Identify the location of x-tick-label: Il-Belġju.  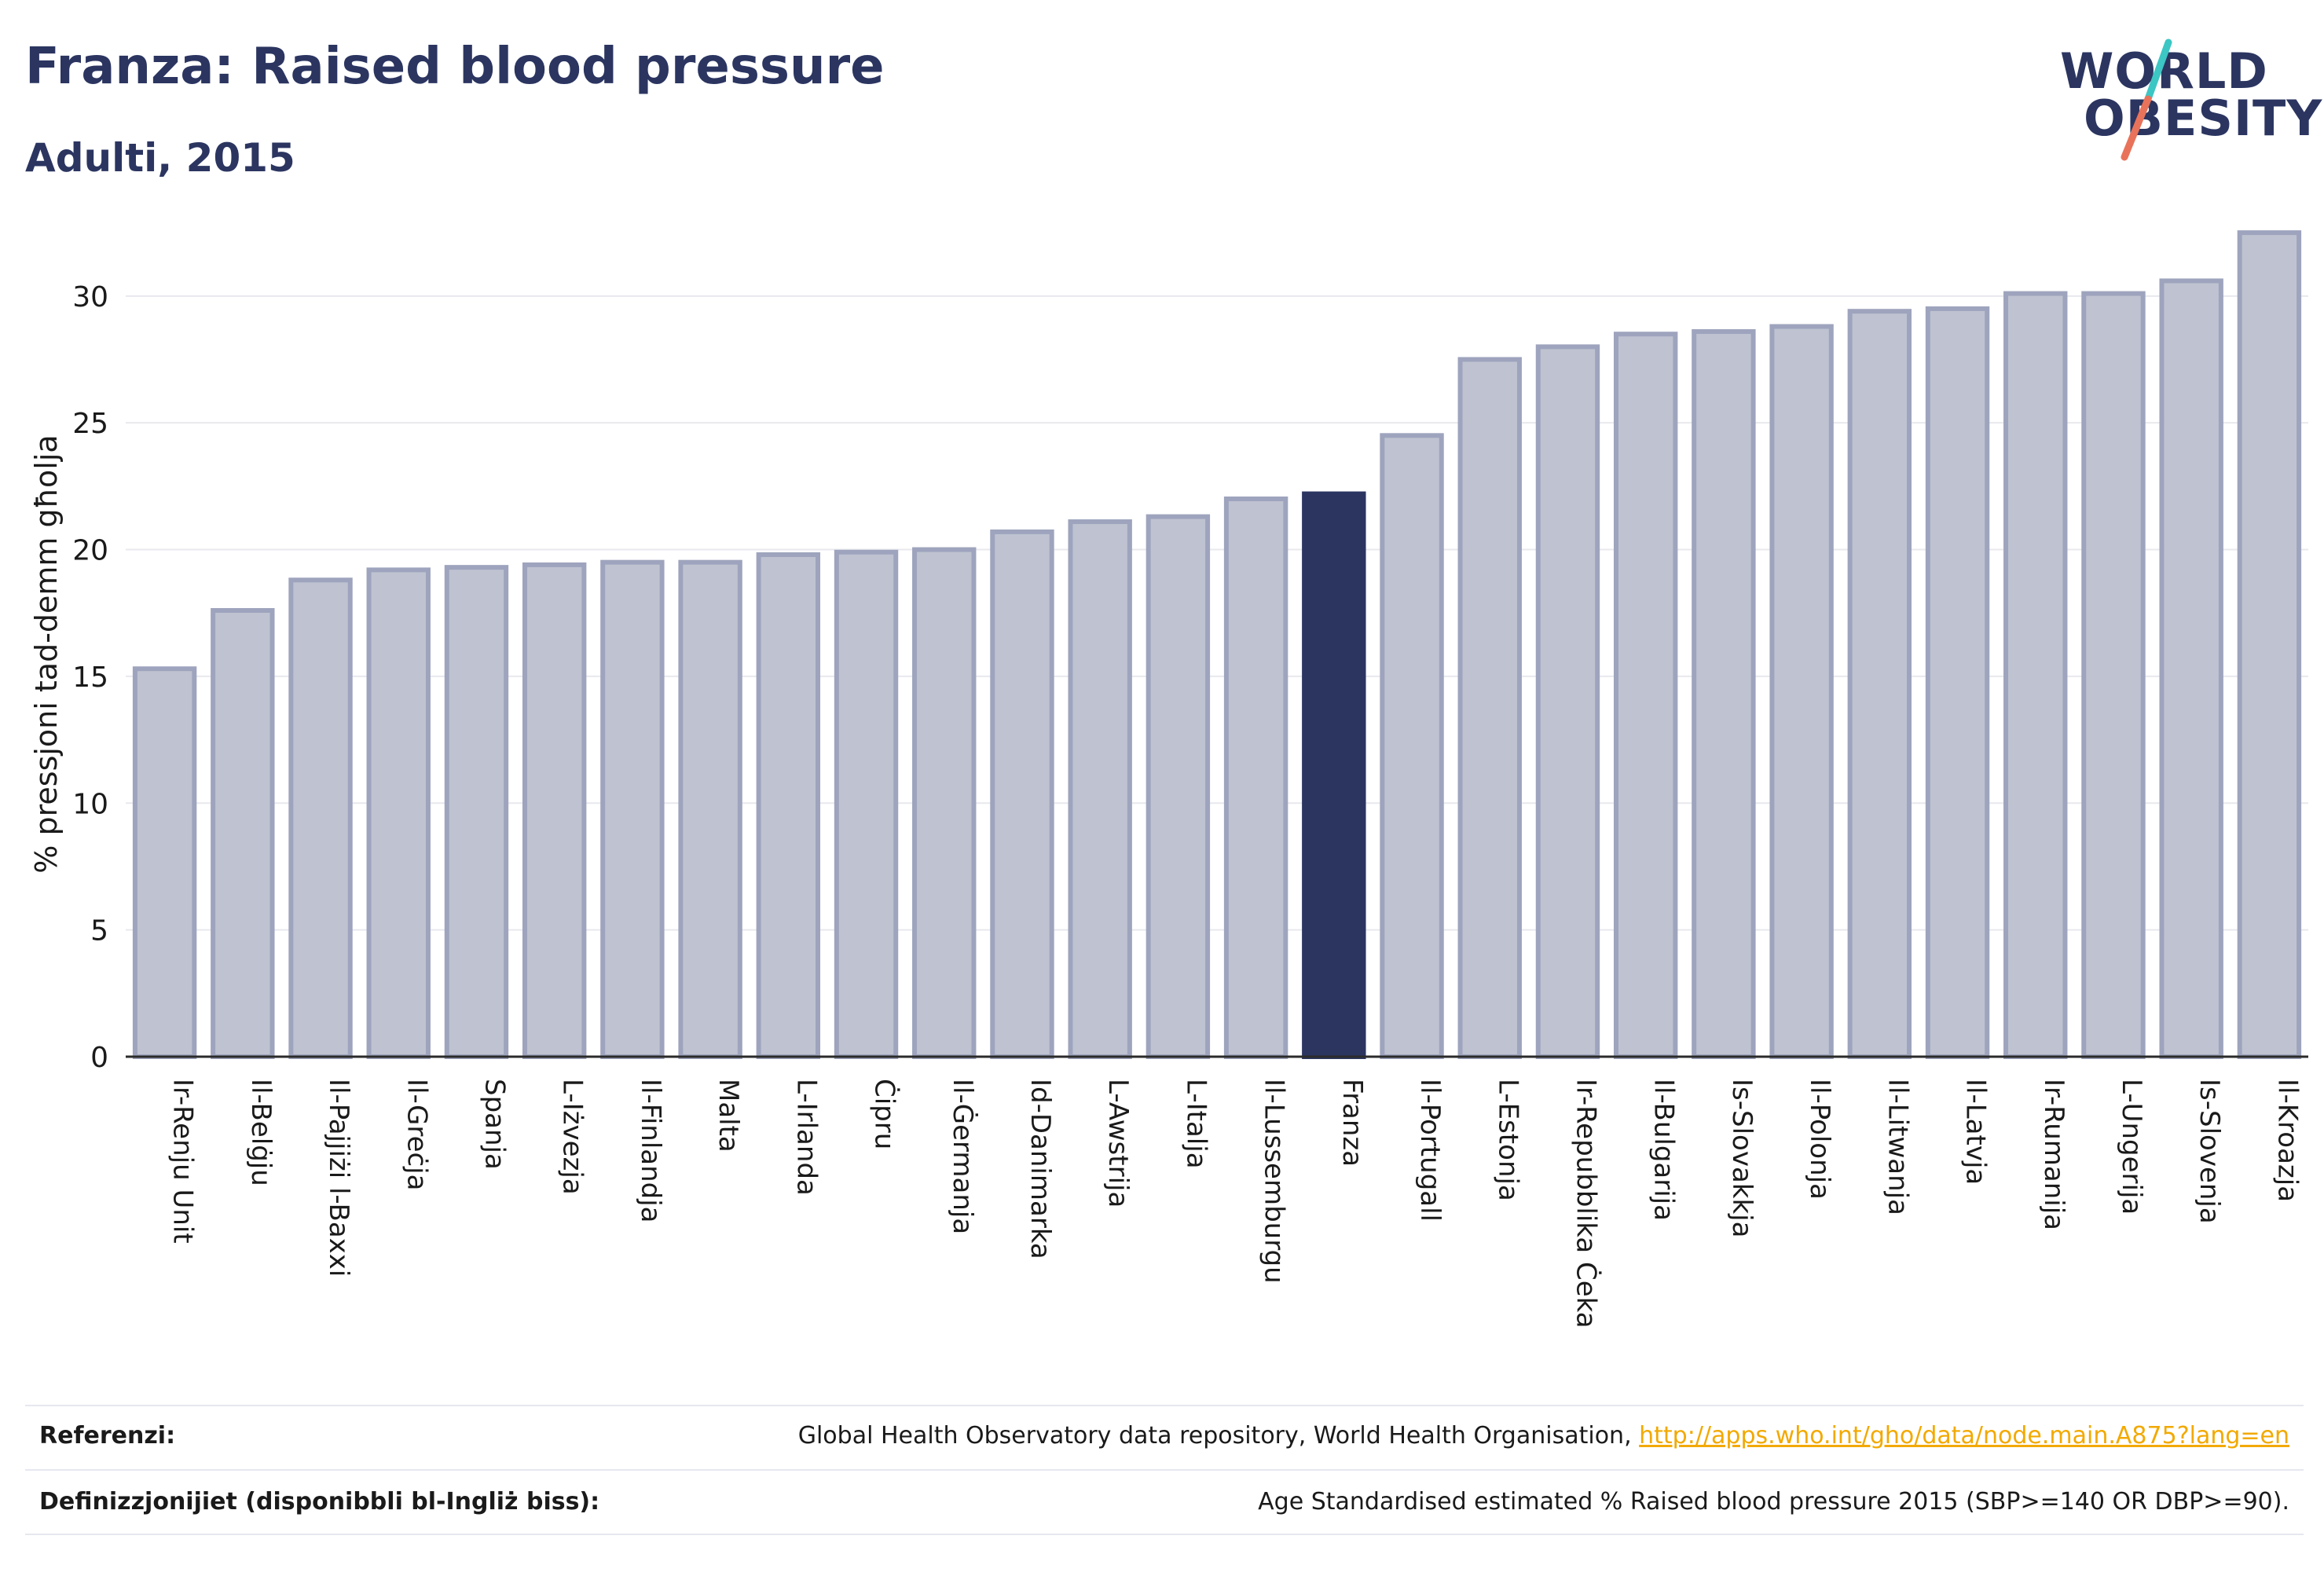
(261, 1132).